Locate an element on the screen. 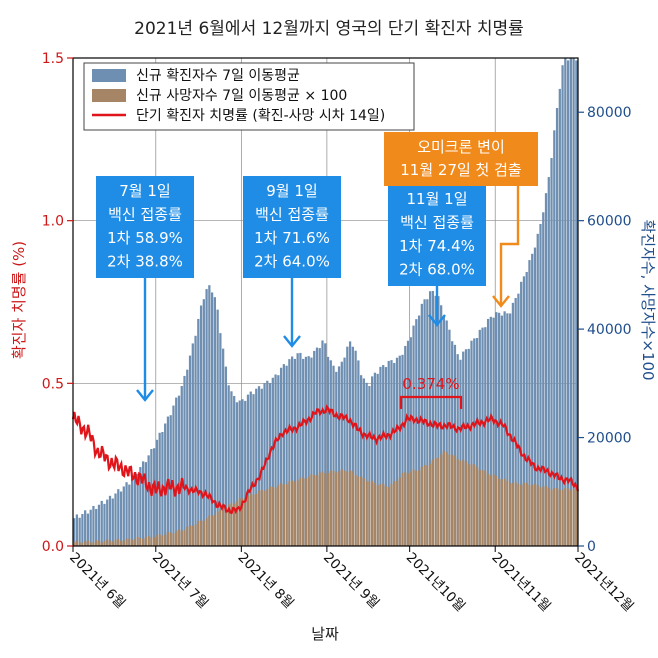  right-tick-label: 40000 is located at coordinates (609, 330).